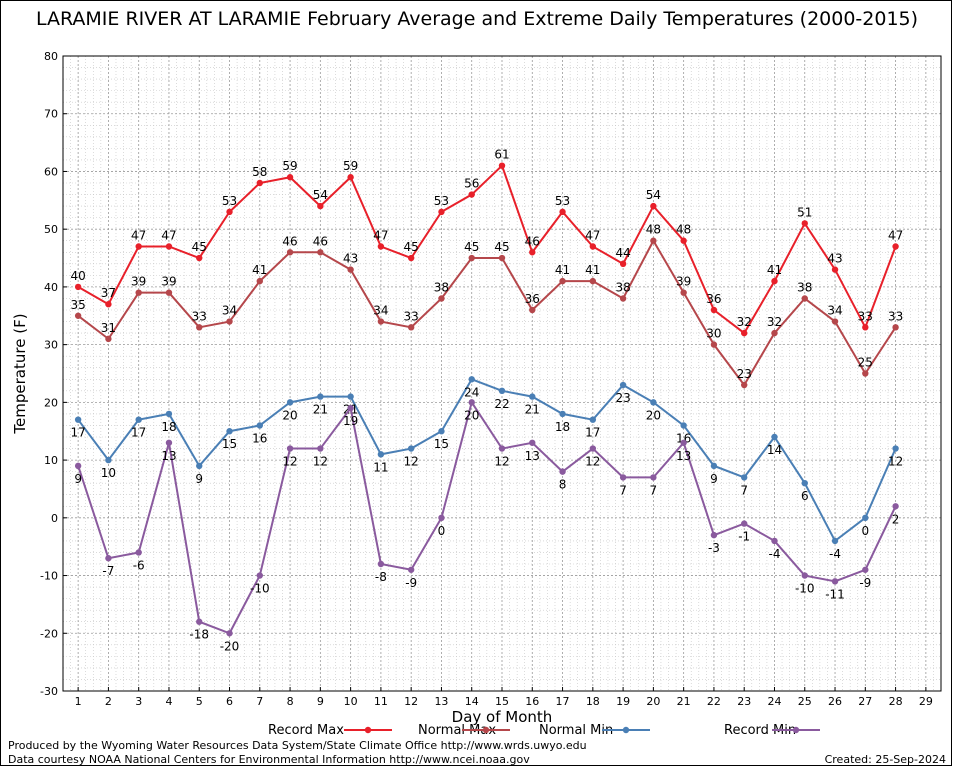  Describe the element at coordinates (622, 287) in the screenshot. I see `data-label-normal-max: 38` at that location.